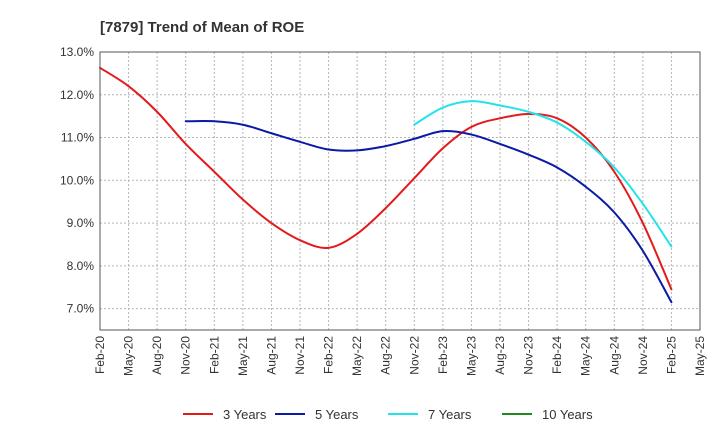 The width and height of the screenshot is (720, 445). Describe the element at coordinates (202, 27) in the screenshot. I see `chart-title: [7879] Trend of Mean of ROE` at that location.